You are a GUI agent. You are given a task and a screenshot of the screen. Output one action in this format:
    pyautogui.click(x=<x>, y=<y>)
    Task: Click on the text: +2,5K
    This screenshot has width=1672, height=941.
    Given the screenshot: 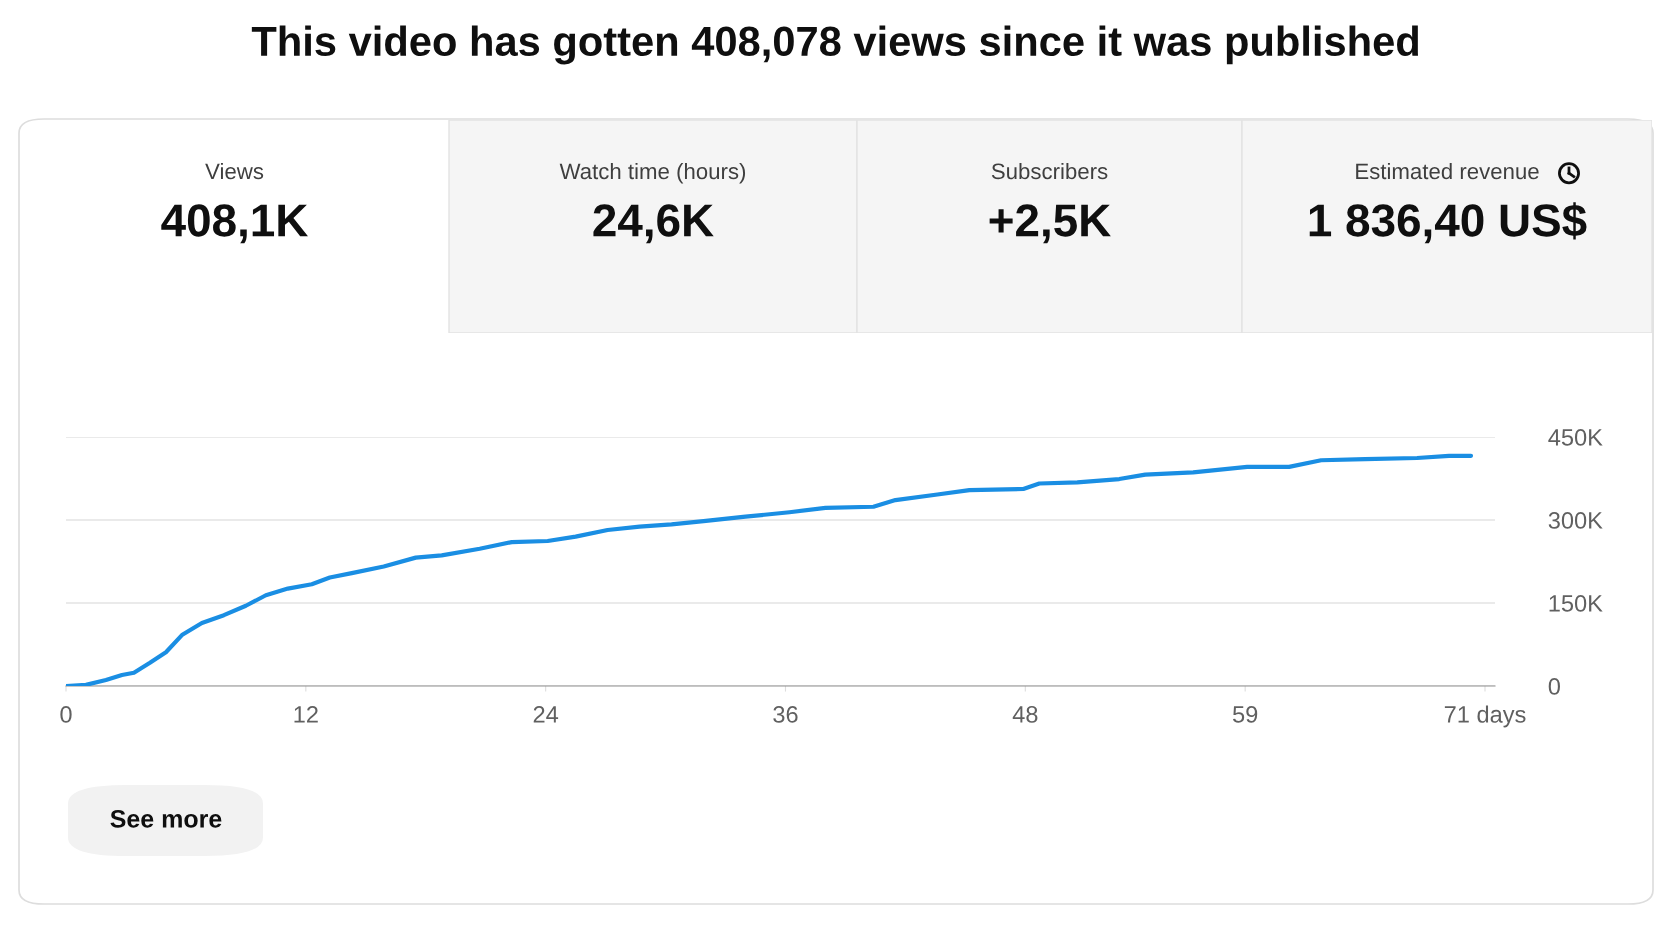 What is the action you would take?
    pyautogui.click(x=1050, y=224)
    